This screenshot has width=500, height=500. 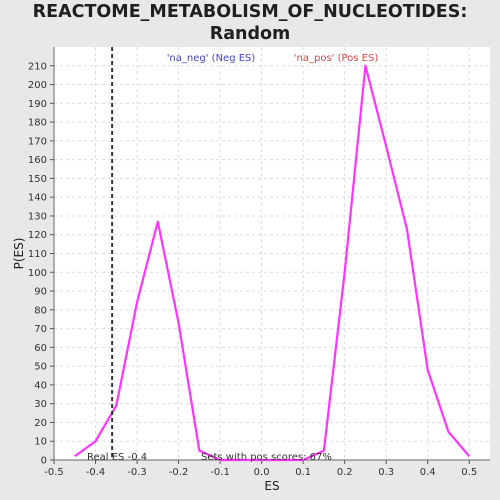 What do you see at coordinates (37, 123) in the screenshot?
I see `y-tick-label: 180` at bounding box center [37, 123].